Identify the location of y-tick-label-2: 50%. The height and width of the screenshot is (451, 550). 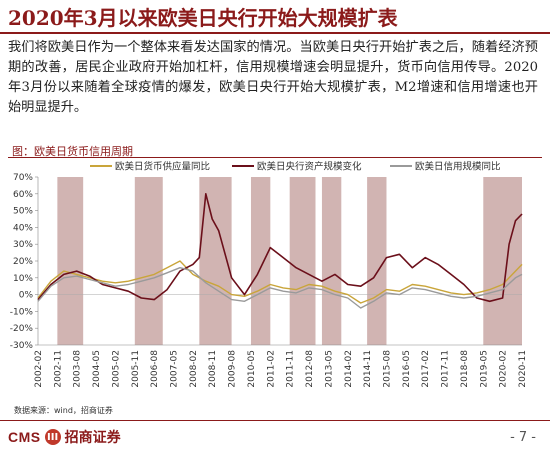
(23, 212).